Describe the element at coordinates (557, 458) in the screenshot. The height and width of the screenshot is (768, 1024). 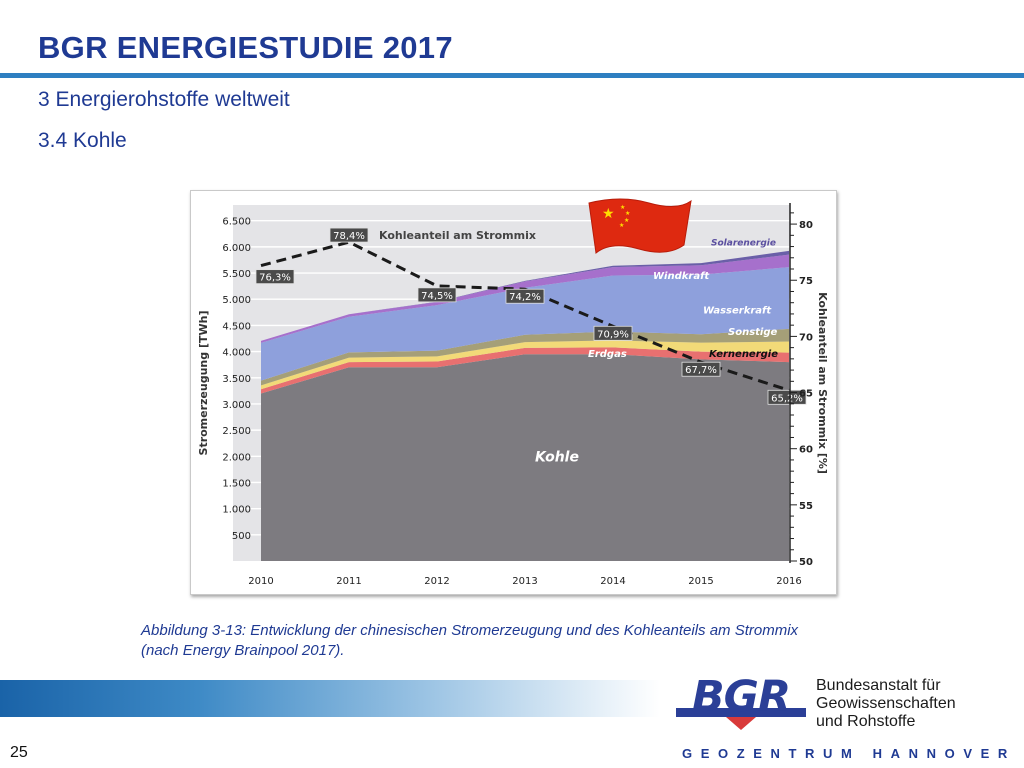
I see `area-series-label: Kohle` at that location.